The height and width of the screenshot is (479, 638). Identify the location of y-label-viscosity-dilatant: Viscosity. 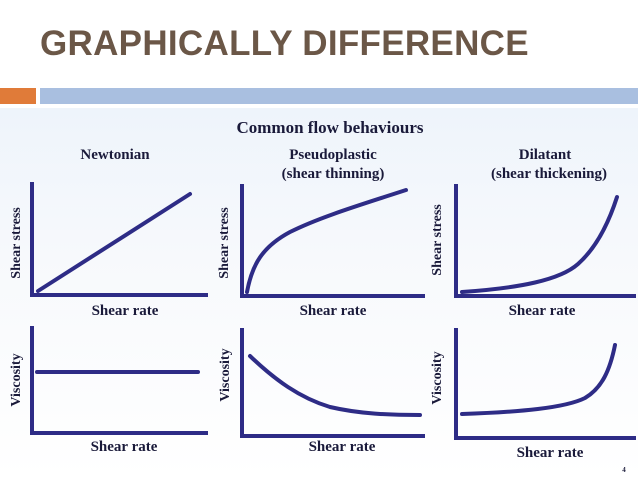
(437, 377).